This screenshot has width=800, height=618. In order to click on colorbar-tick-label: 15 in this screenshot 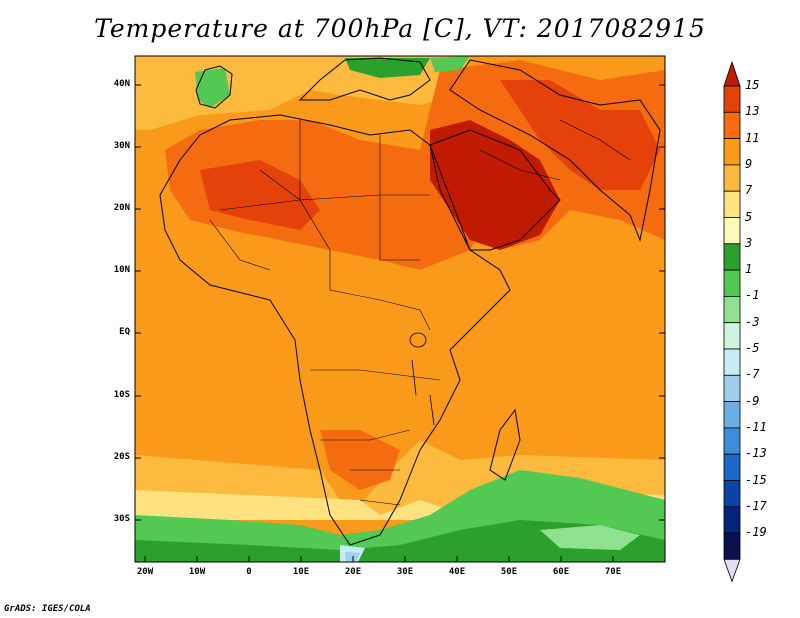, I will do `click(752, 85)`.